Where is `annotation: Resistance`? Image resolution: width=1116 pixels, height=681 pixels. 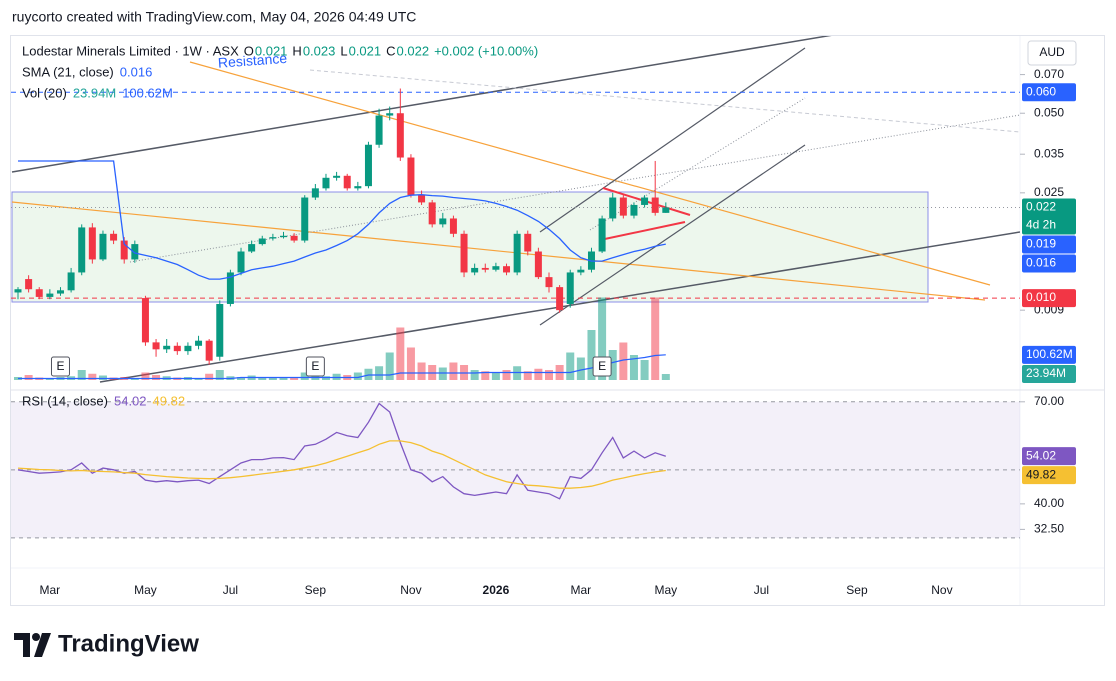 annotation: Resistance is located at coordinates (252, 60).